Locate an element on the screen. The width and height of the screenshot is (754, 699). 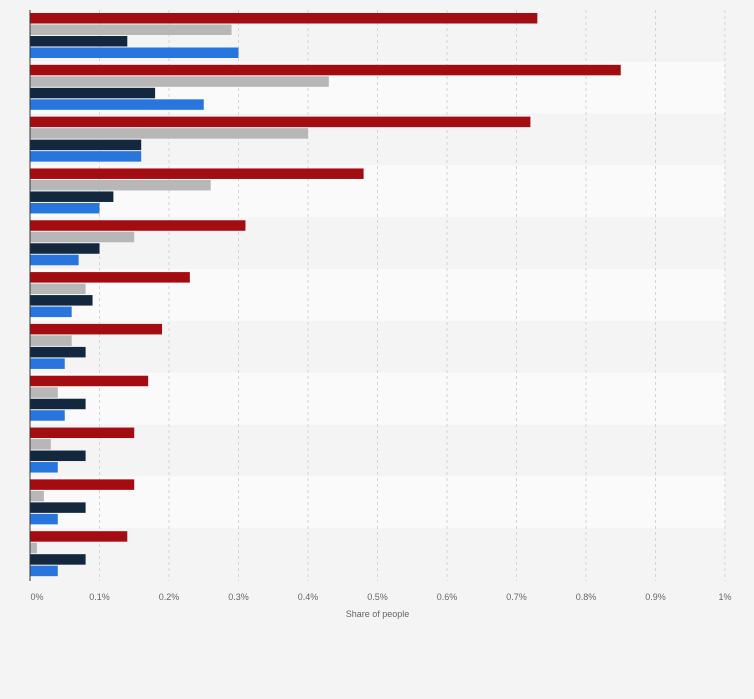
x-axis-title: Share of people is located at coordinates (378, 614).